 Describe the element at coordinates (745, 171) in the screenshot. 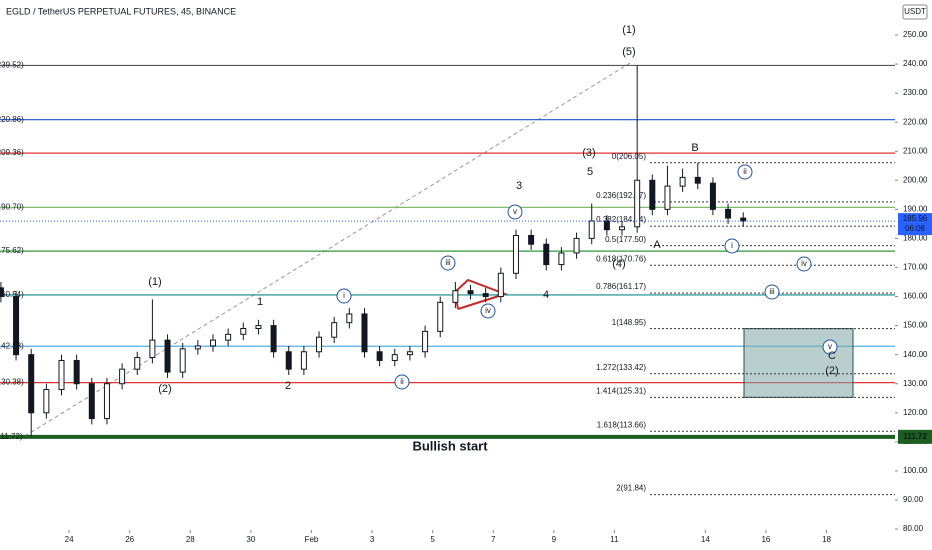

I see `wave-label: ii` at that location.